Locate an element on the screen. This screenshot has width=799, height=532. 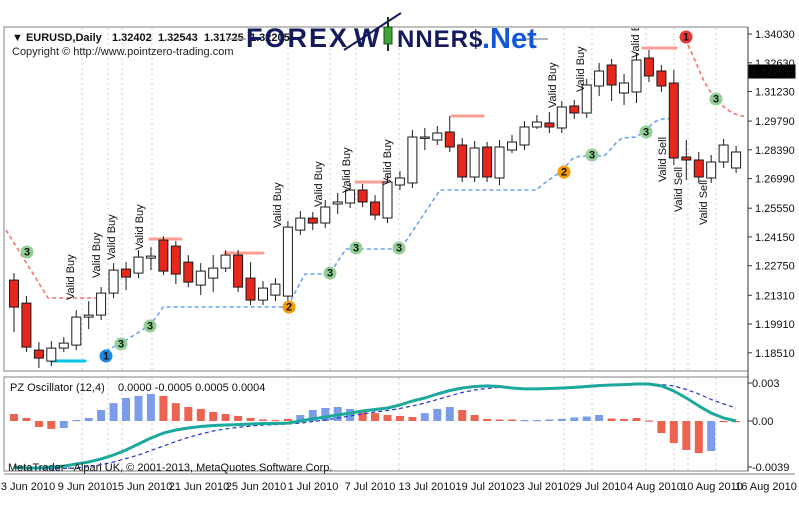
trail-line-blue is located at coordinates (621, 142).